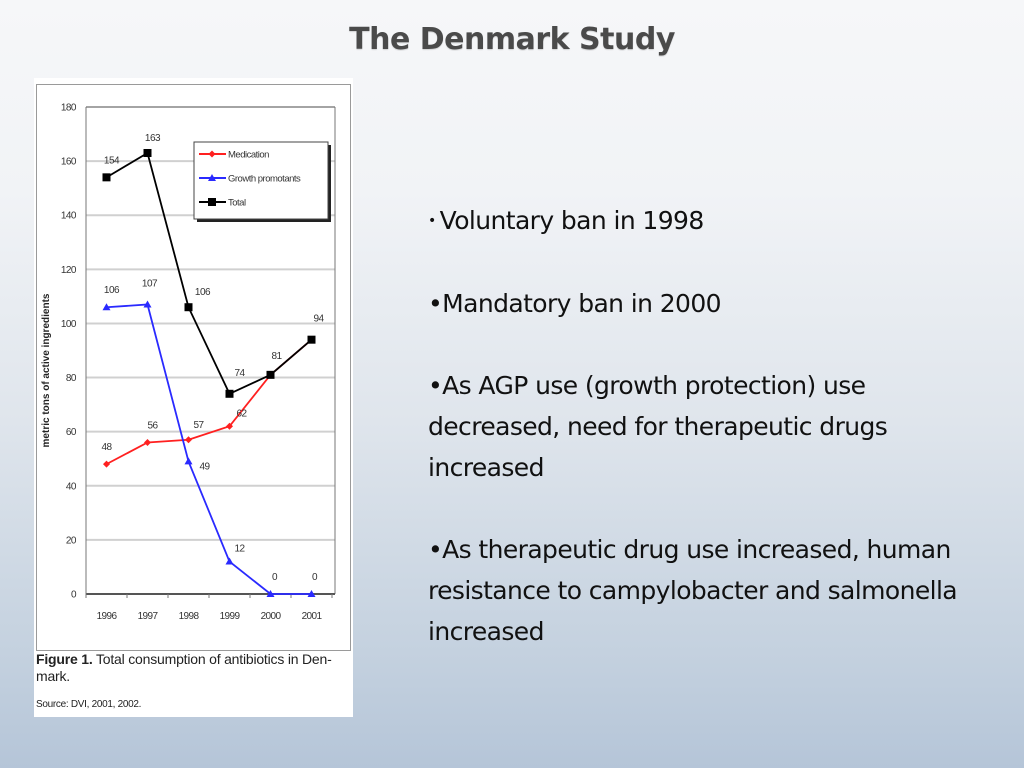  What do you see at coordinates (209, 449) in the screenshot?
I see `growth-promotants-line` at bounding box center [209, 449].